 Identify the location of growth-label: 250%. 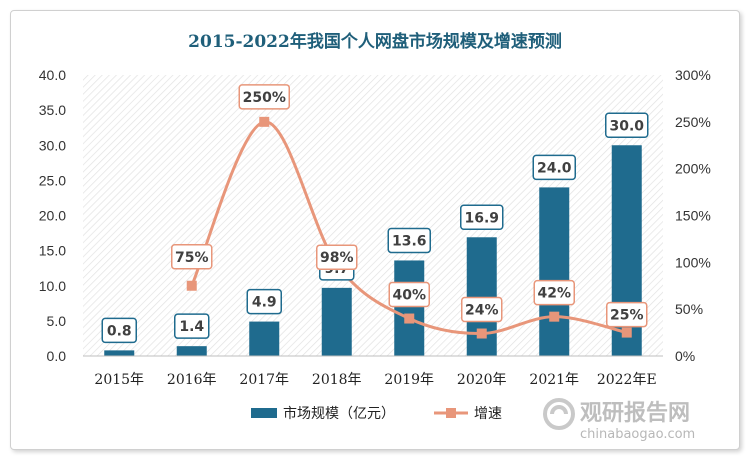
(264, 98).